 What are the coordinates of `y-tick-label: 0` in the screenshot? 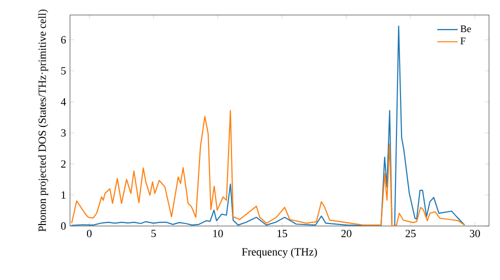 It's located at (63, 226).